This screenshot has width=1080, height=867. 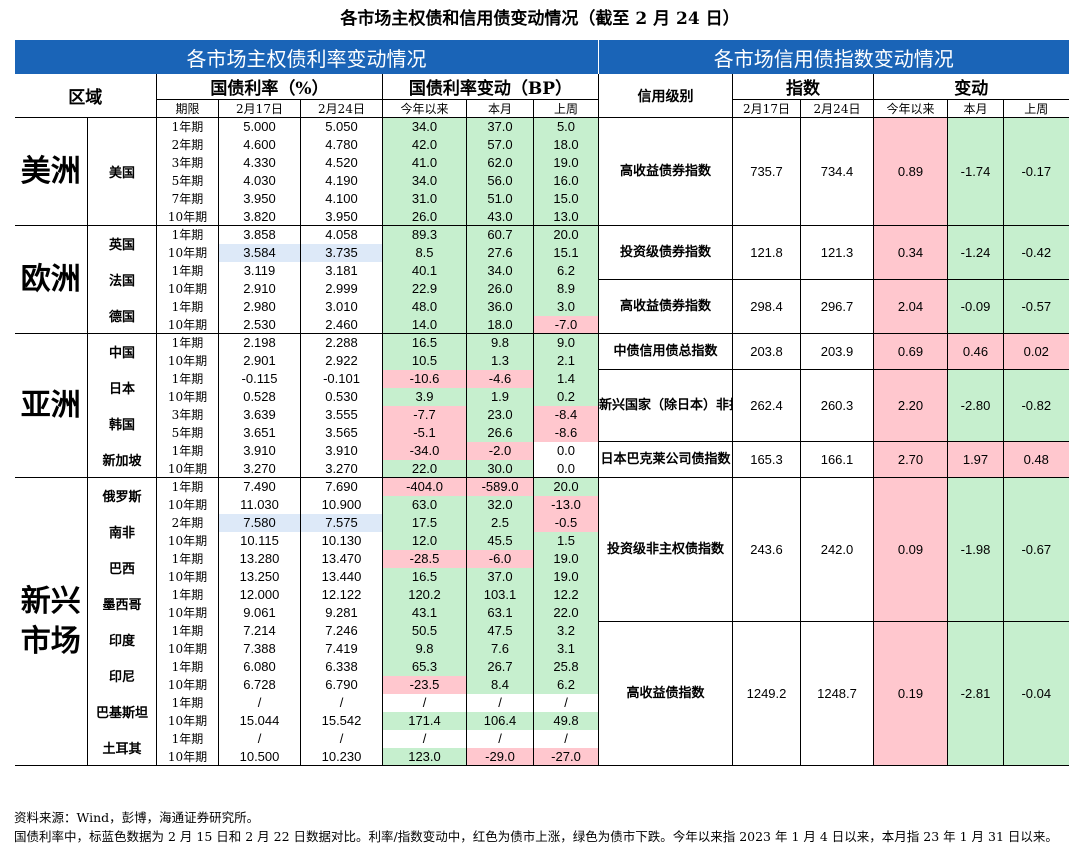 What do you see at coordinates (500, 450) in the screenshot?
I see `cell-mtd: -2.0` at bounding box center [500, 450].